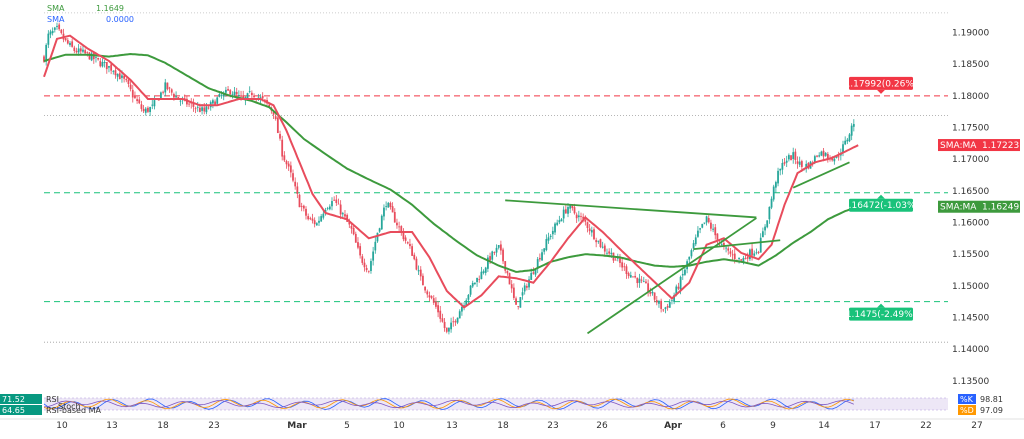  Describe the element at coordinates (213, 426) in the screenshot. I see `time-tick-label: 23` at that location.